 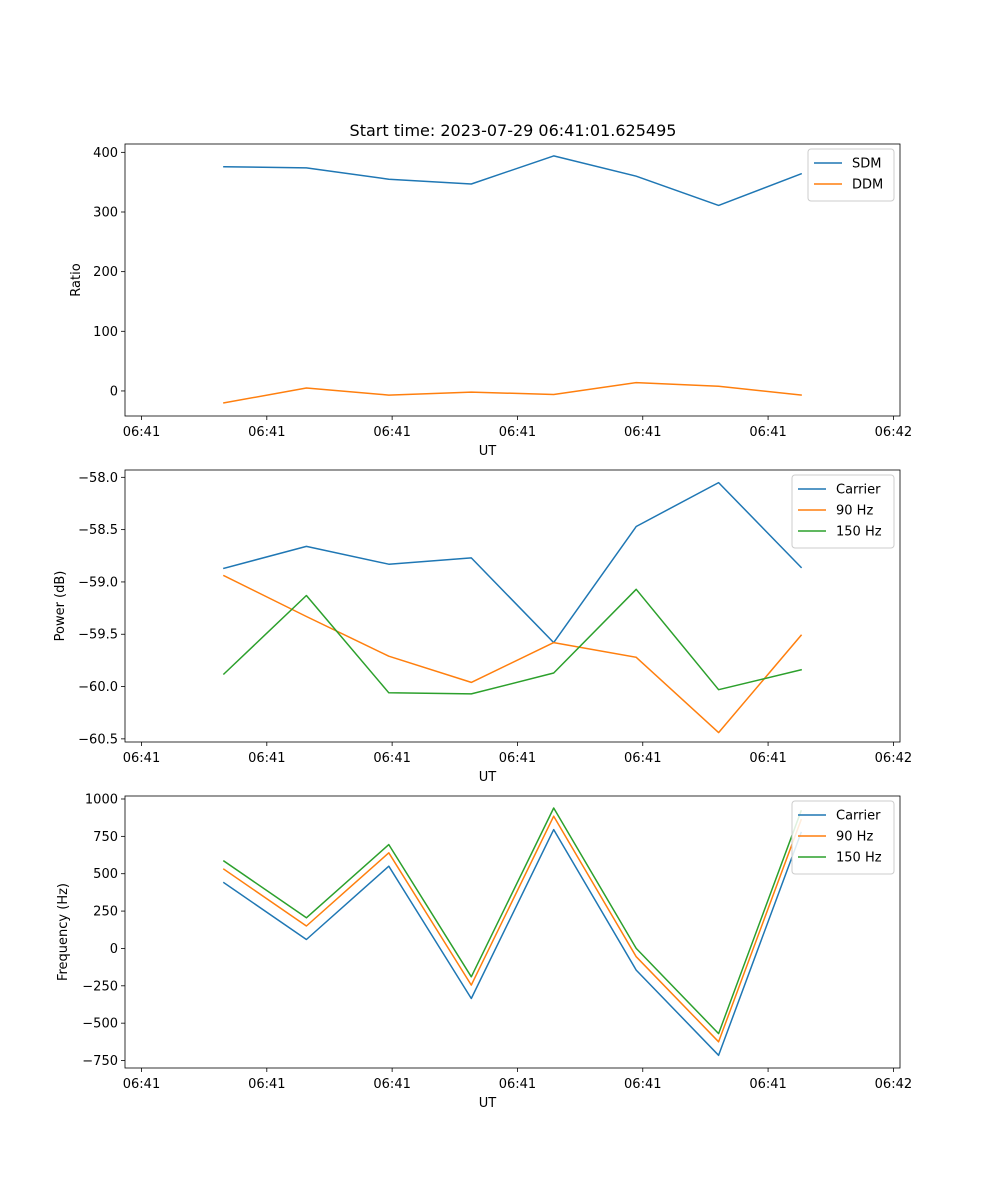 I want to click on y-tick-label: 300, so click(x=105, y=213).